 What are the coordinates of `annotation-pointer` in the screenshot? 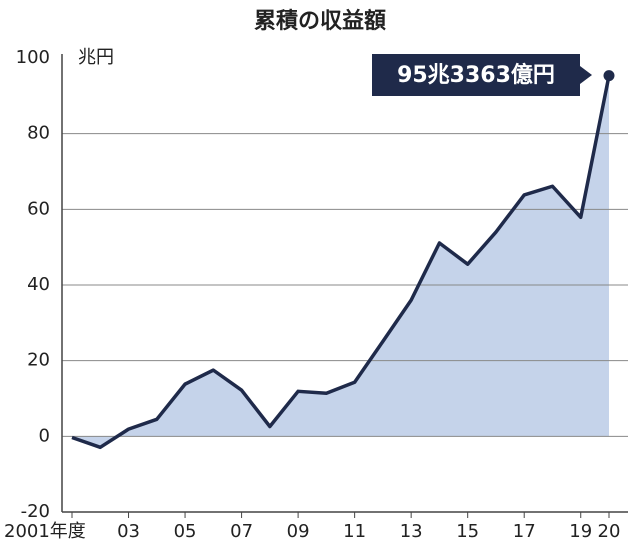 It's located at (586, 75).